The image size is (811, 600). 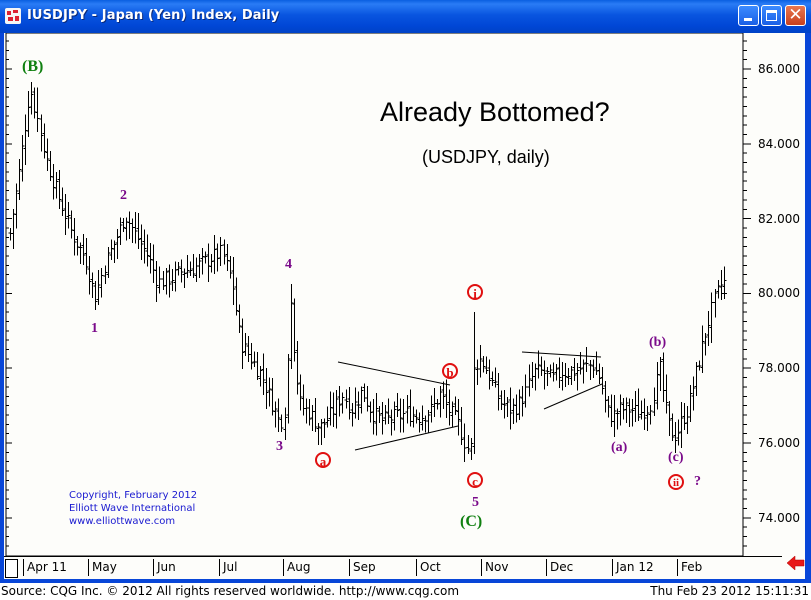 What do you see at coordinates (122, 521) in the screenshot?
I see `copyright-link: www.elliottwave.com` at bounding box center [122, 521].